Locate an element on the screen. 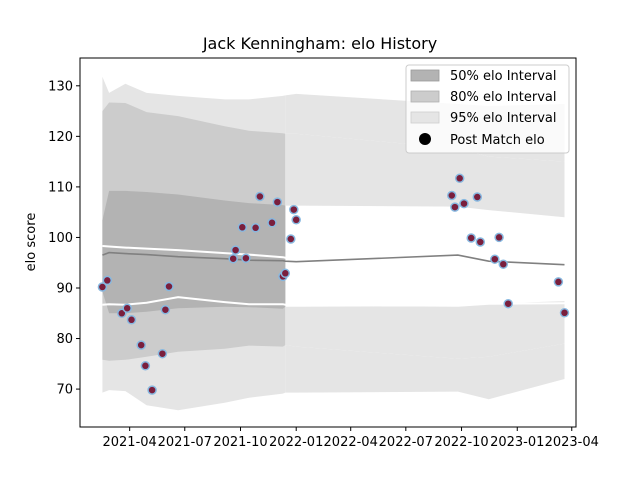 Image resolution: width=640 pixels, height=480 pixels. y-tick-label: 100 is located at coordinates (60, 238).